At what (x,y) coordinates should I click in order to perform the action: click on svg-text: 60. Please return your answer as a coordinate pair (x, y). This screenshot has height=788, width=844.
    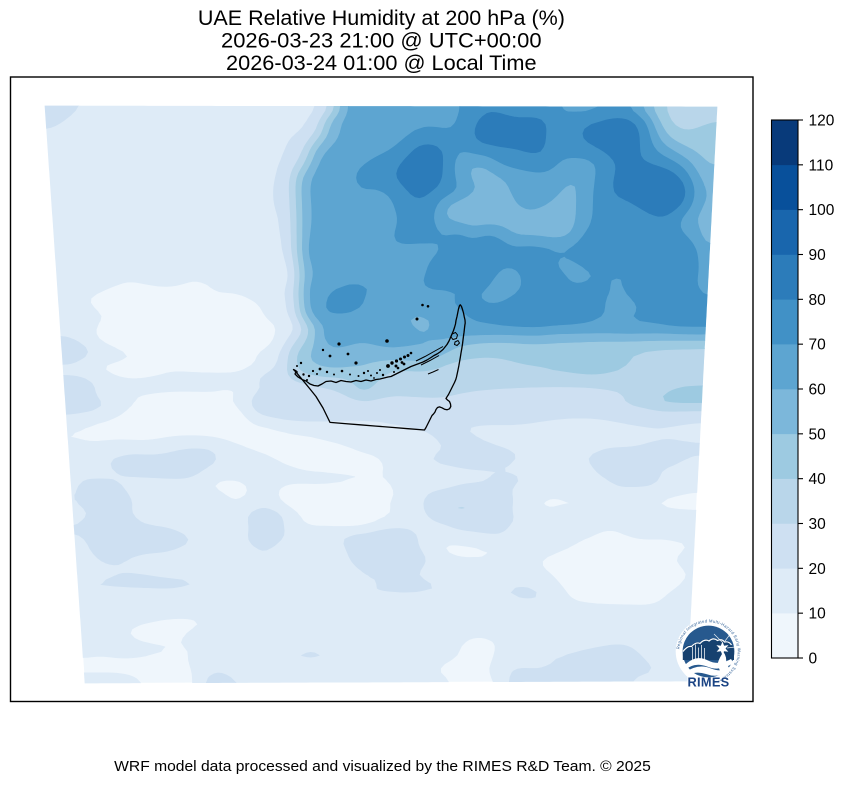
    Looking at the image, I should click on (818, 390).